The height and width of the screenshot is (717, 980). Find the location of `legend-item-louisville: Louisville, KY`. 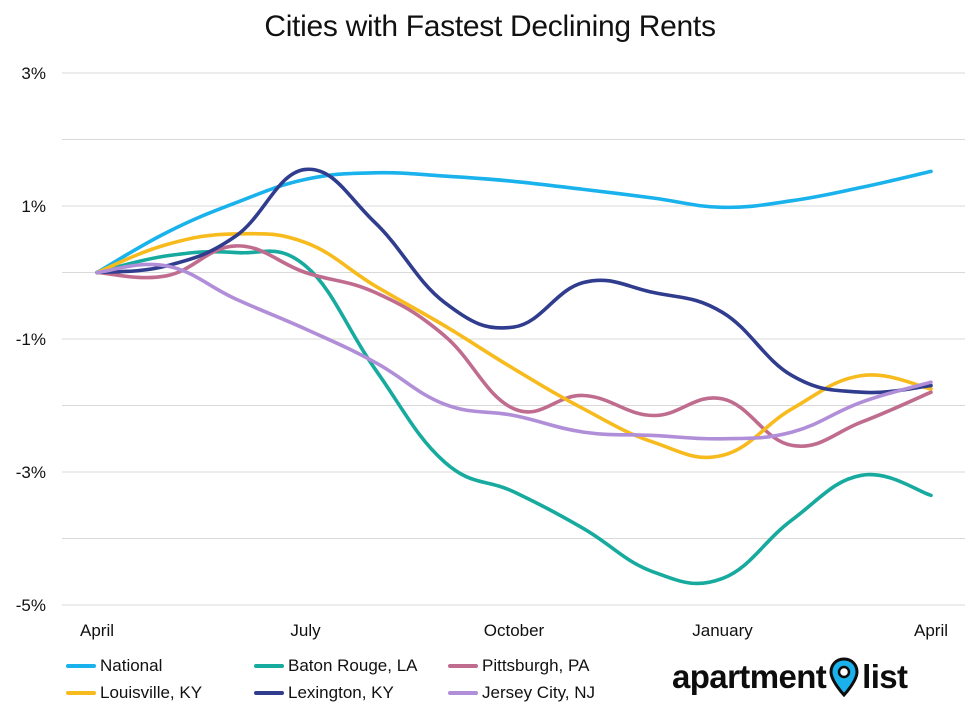

legend-item-louisville: Louisville, KY is located at coordinates (134, 693).